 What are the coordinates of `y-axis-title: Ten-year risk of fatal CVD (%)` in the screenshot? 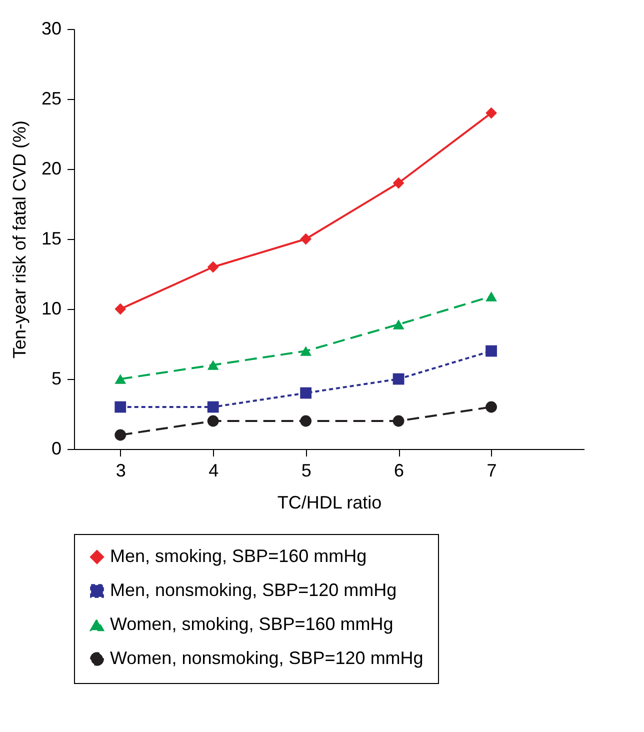 It's located at (19, 239).